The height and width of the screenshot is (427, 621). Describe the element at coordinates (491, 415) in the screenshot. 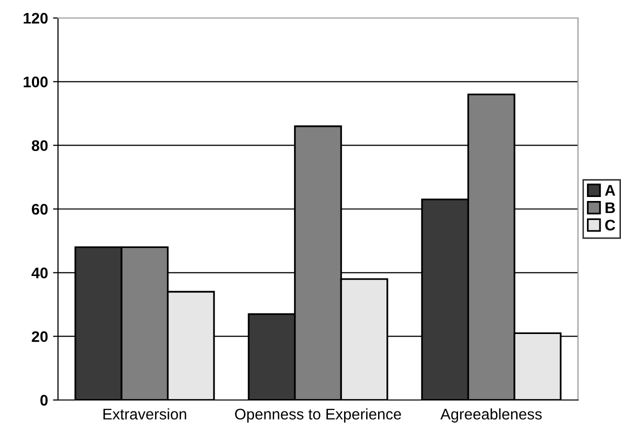

I see `x-tick-label: Agreeableness` at that location.